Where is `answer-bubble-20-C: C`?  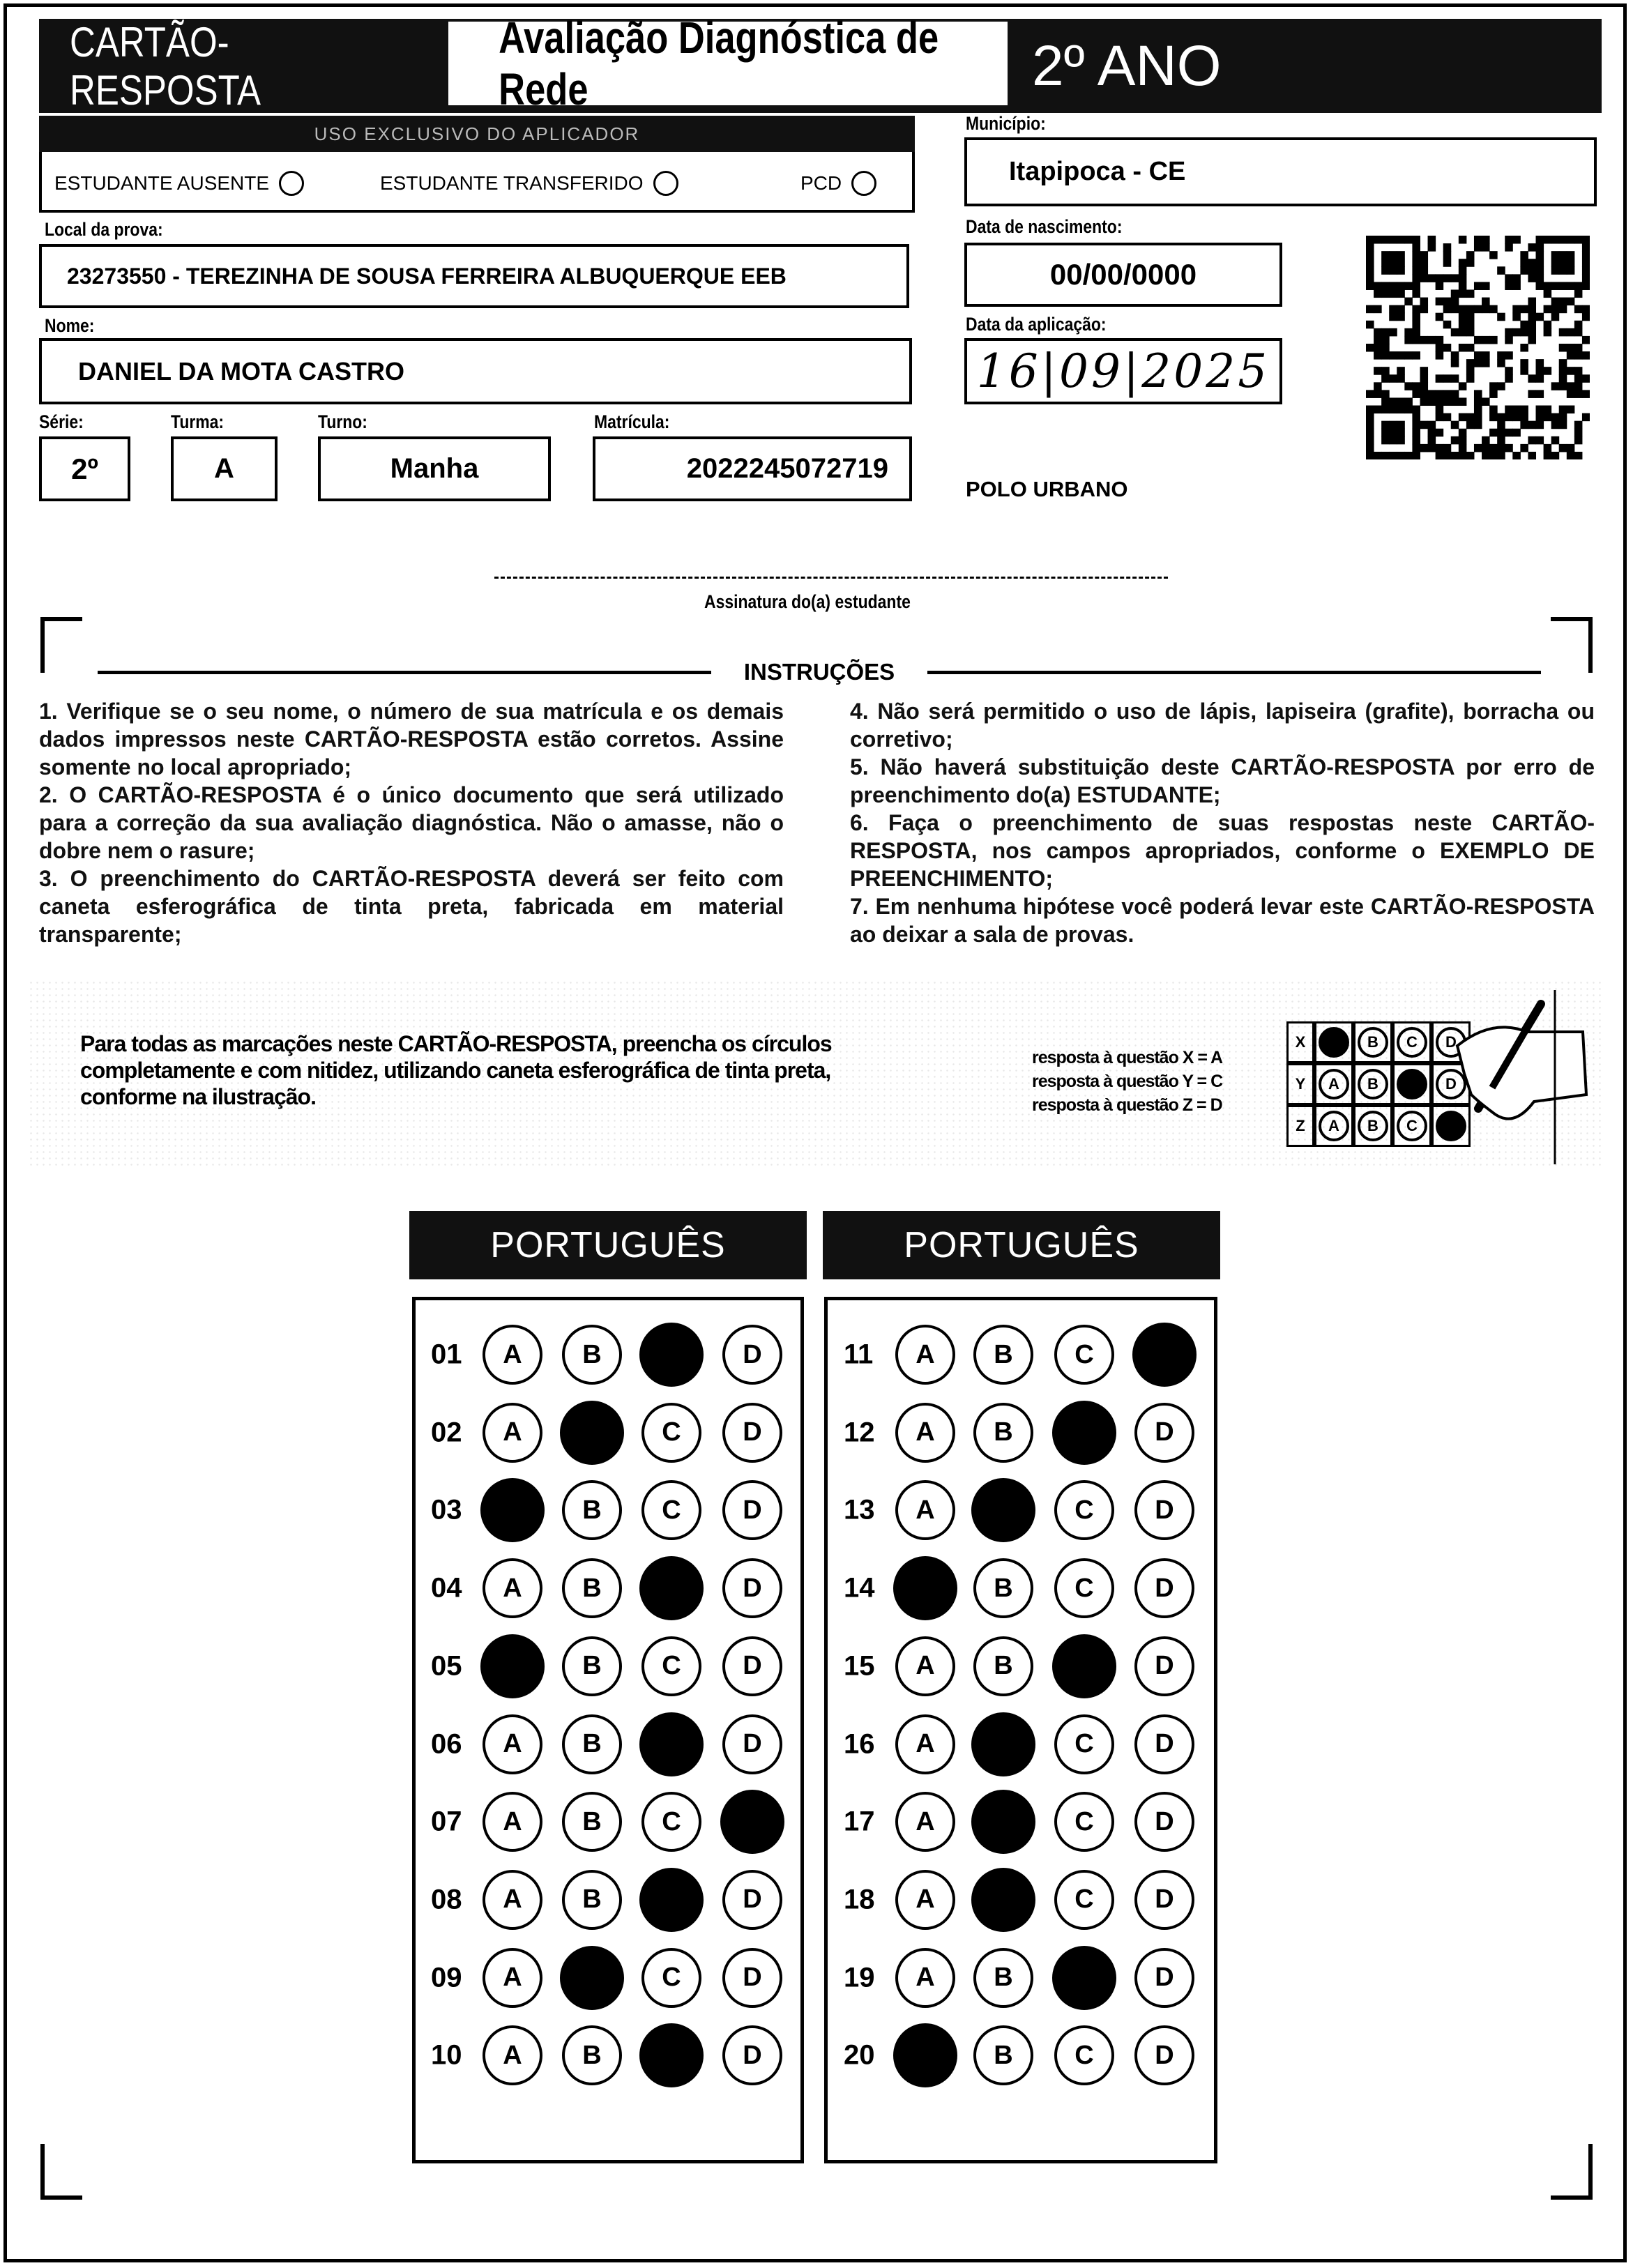 answer-bubble-20-C: C is located at coordinates (1084, 2055).